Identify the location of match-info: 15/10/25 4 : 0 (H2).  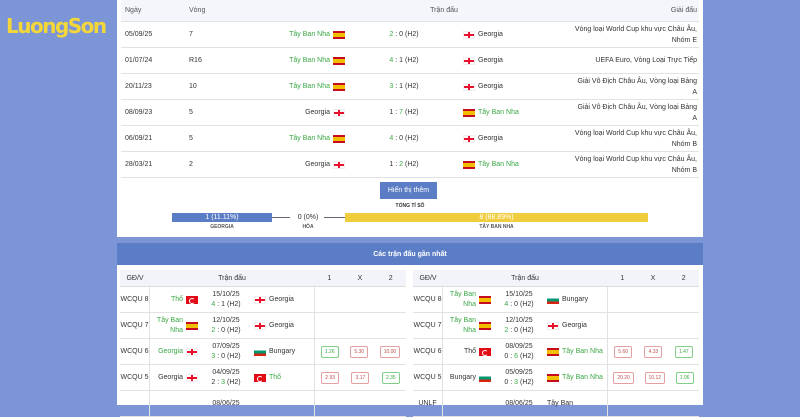
(519, 300).